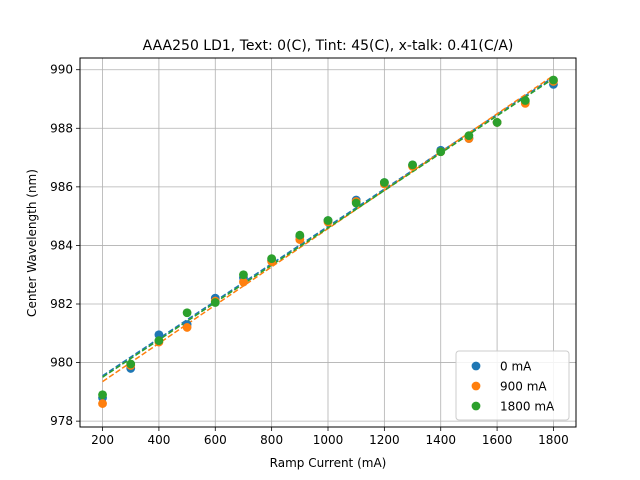 The height and width of the screenshot is (480, 640). I want to click on y-tick-label: 984, so click(61, 245).